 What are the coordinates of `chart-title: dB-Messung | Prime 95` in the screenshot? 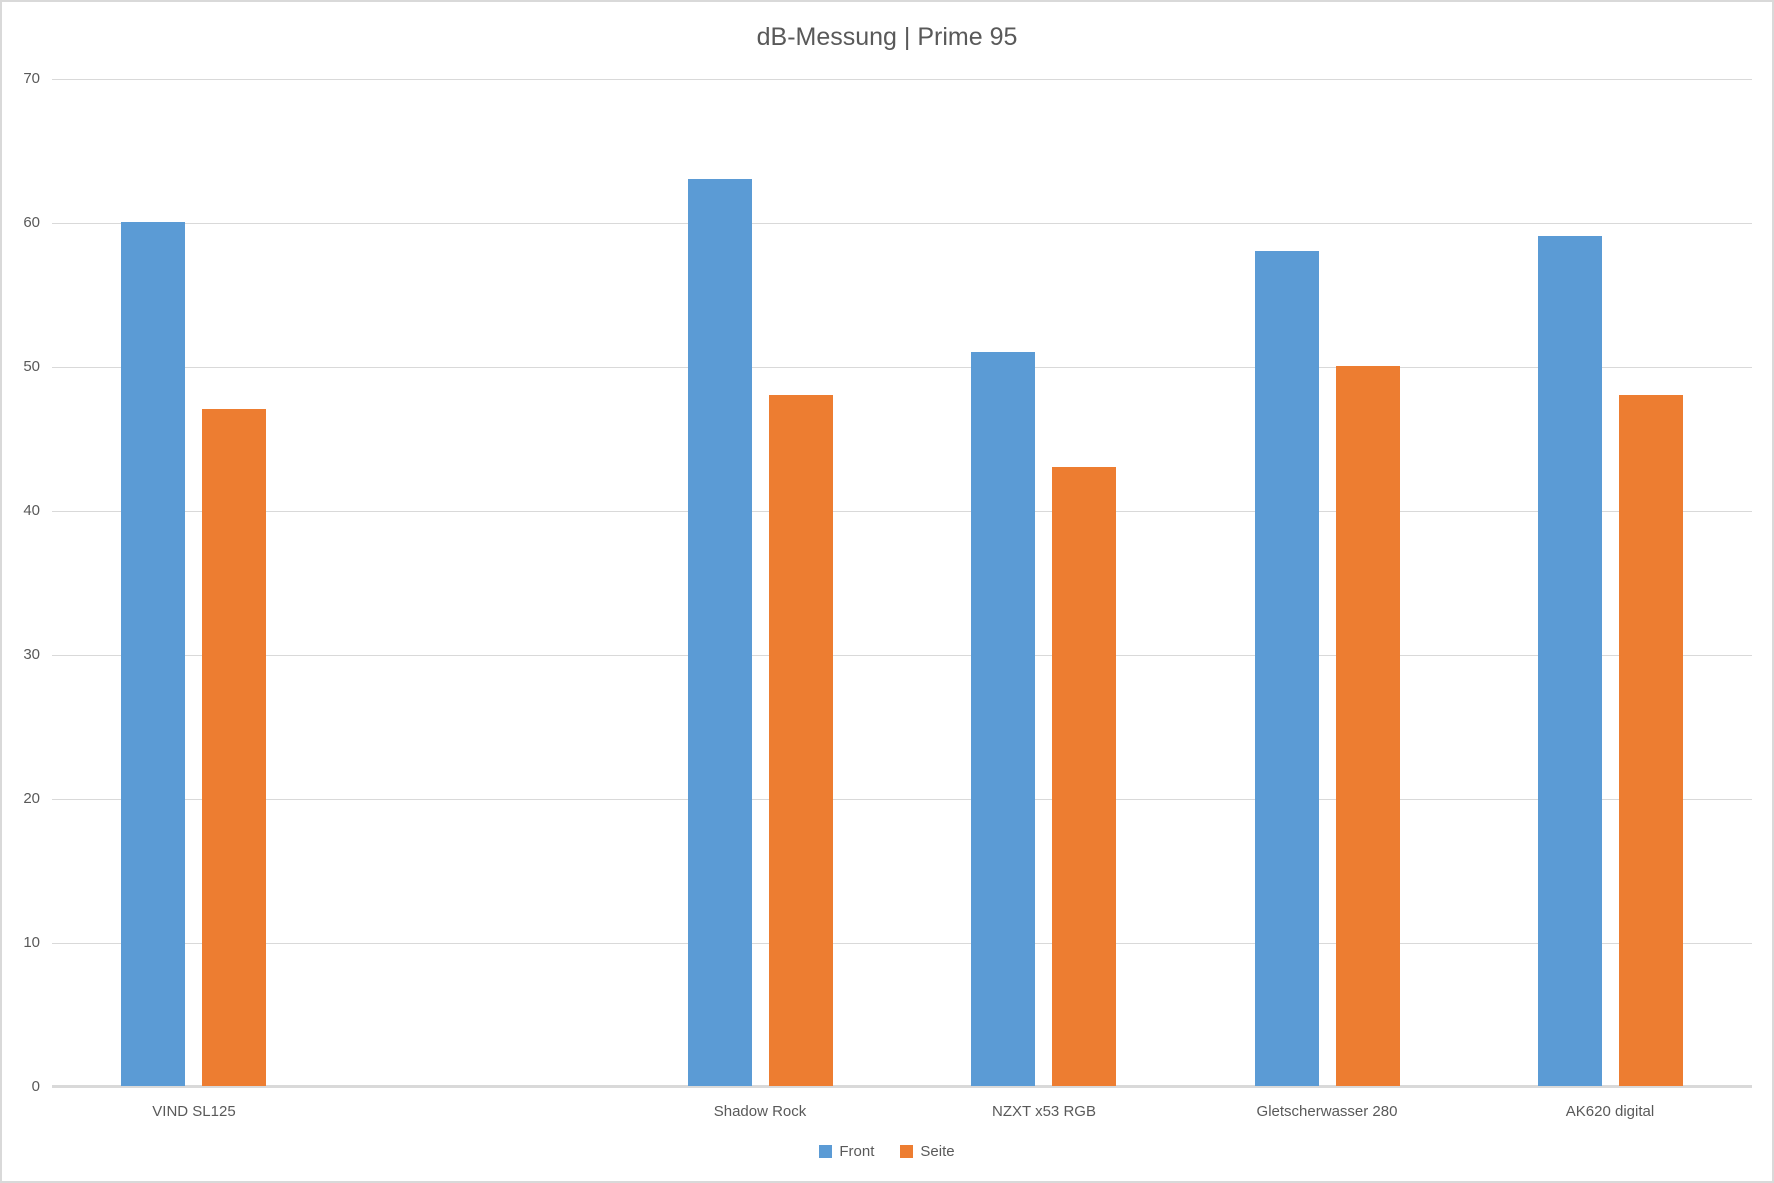 It's located at (887, 37).